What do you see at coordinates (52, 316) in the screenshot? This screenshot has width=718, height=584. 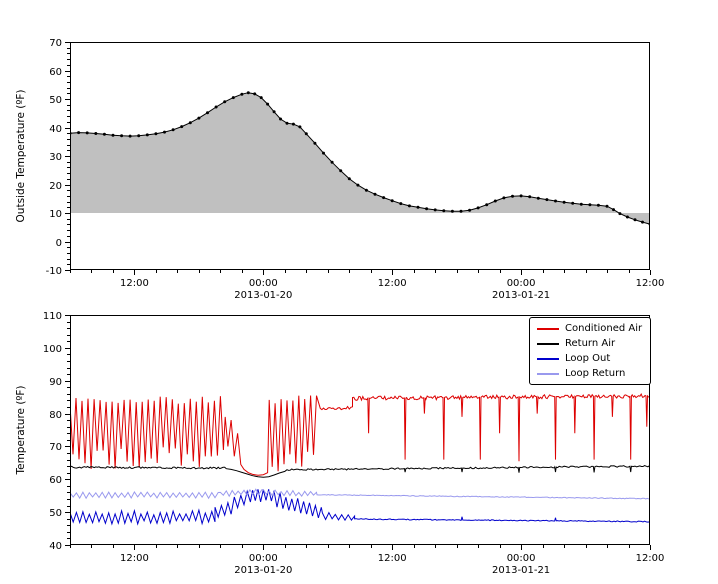 I see `svg-text: 110` at bounding box center [52, 316].